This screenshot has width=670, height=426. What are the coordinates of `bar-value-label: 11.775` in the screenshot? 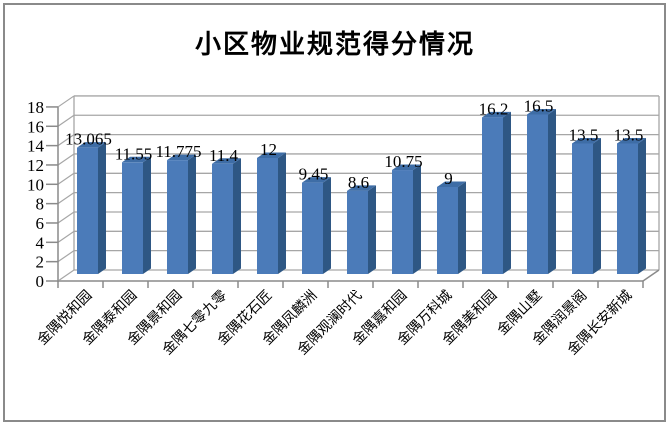 It's located at (178, 151).